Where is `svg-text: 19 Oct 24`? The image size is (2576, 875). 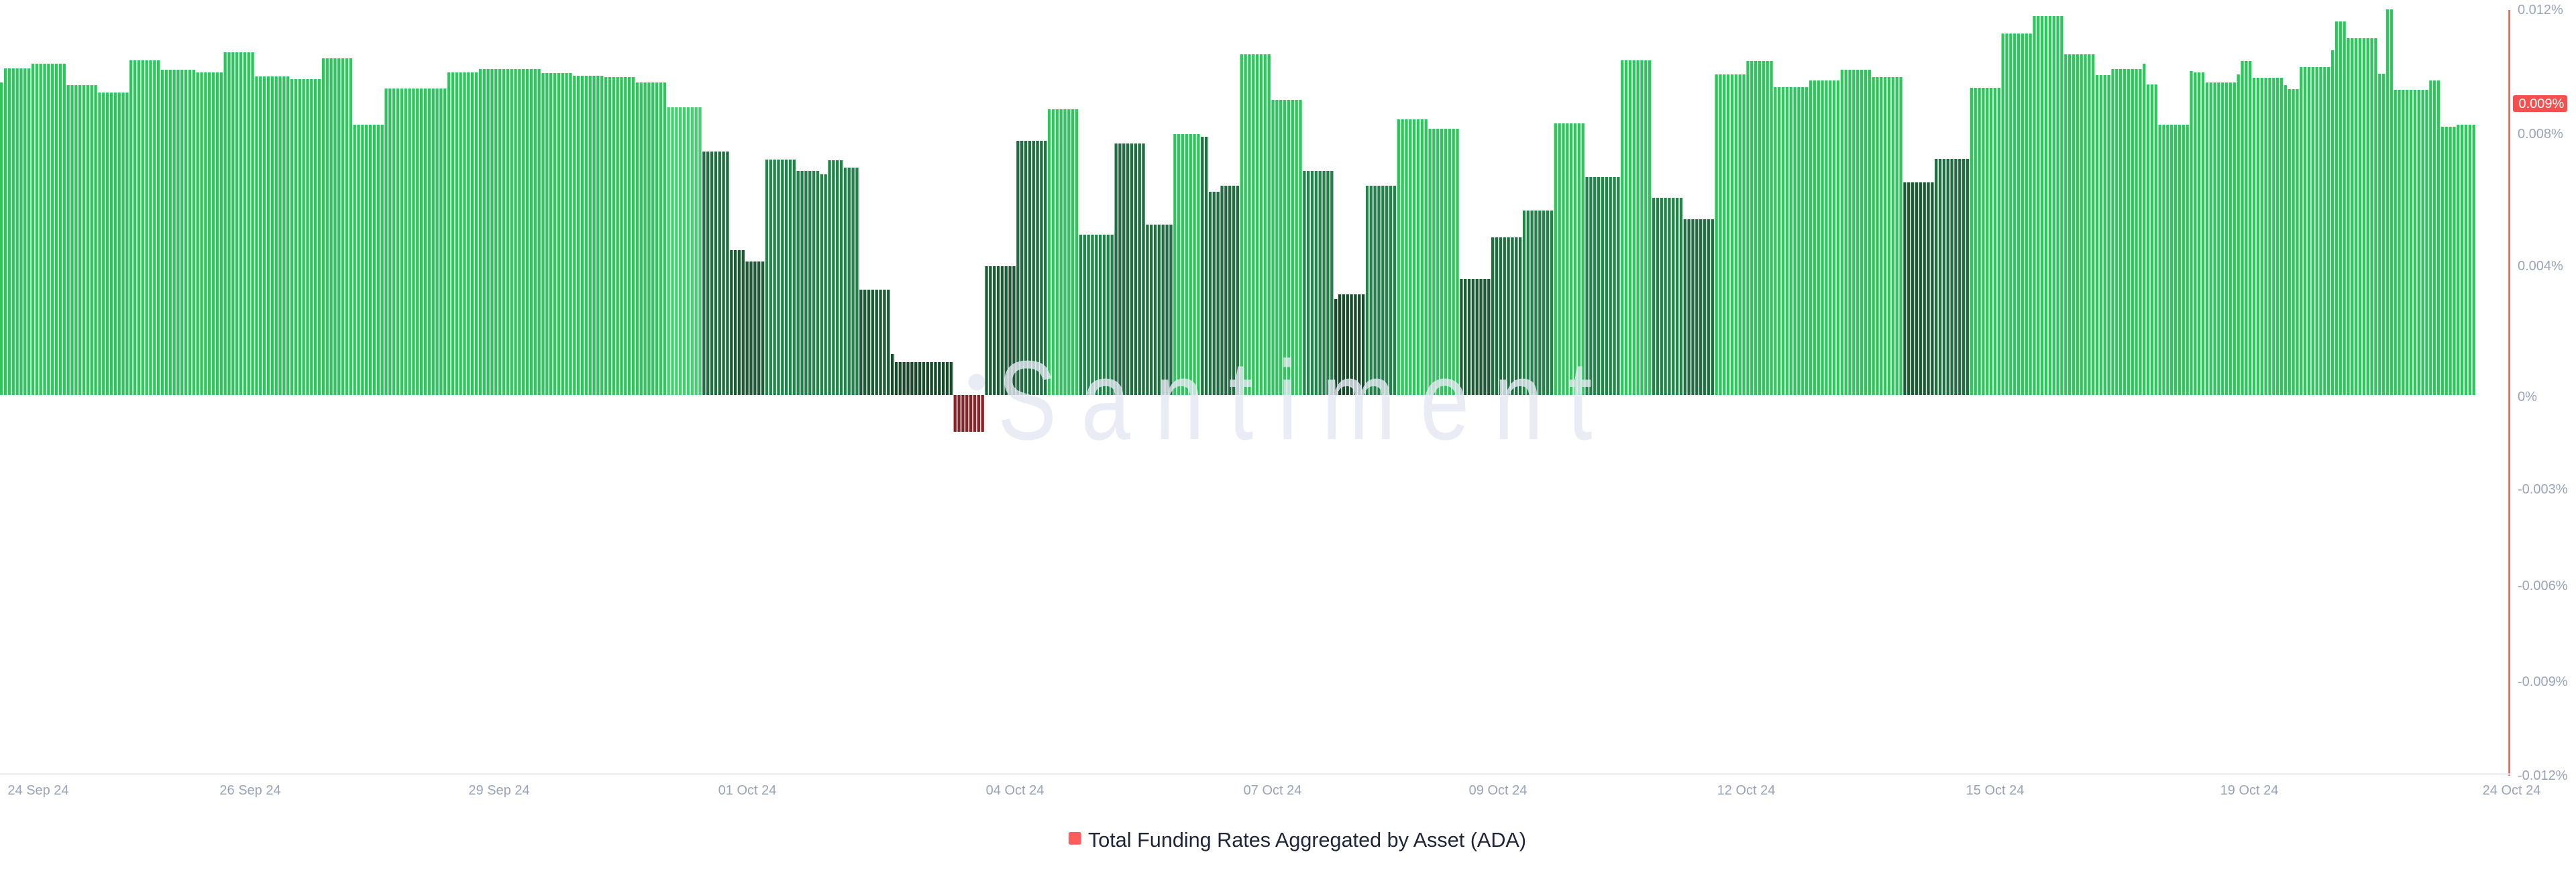 svg-text: 19 Oct 24 is located at coordinates (2249, 790).